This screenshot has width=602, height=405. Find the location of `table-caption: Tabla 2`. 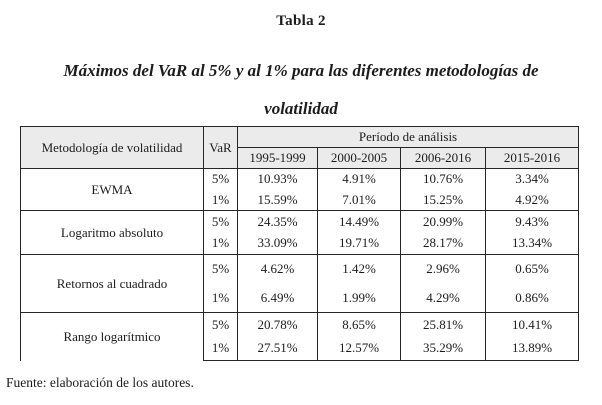

table-caption: Tabla 2 is located at coordinates (301, 21).